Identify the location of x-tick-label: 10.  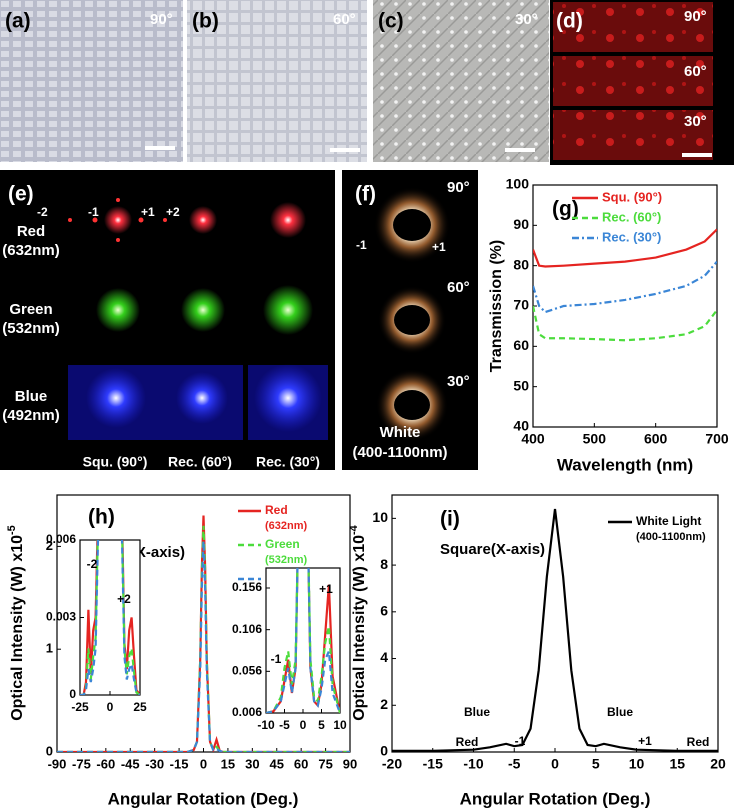
(637, 764).